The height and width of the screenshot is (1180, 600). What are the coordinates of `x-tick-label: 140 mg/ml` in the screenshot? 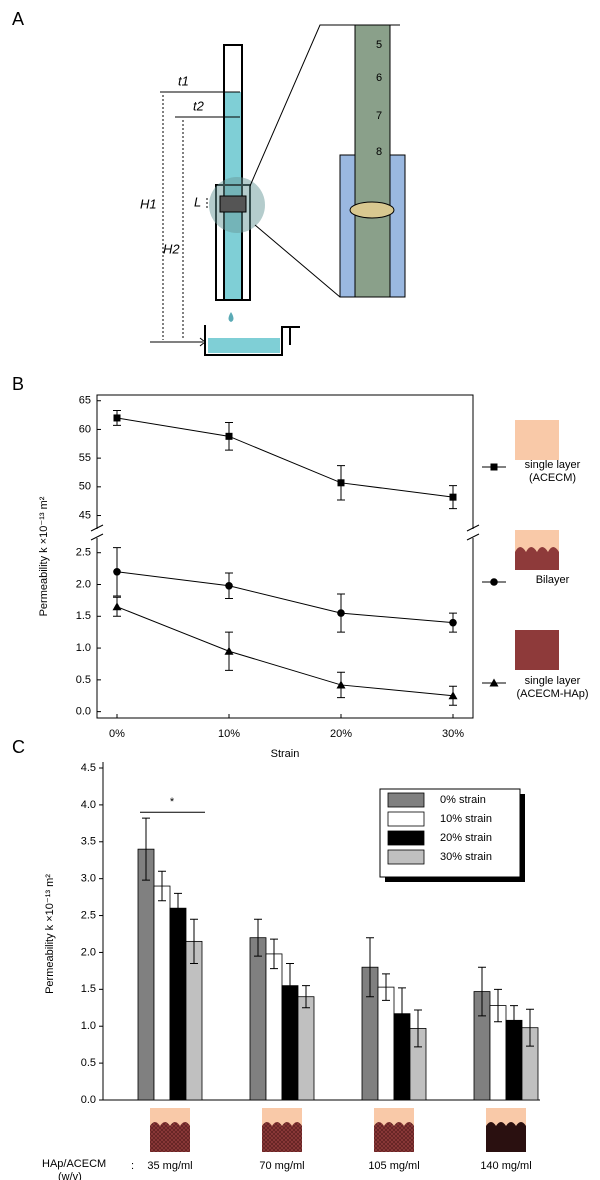 It's located at (505, 1166).